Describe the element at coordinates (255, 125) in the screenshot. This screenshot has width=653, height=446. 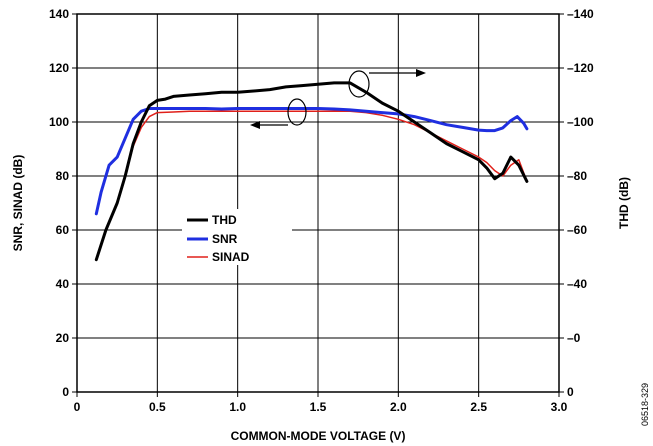
I see `snr-arrow-head` at that location.